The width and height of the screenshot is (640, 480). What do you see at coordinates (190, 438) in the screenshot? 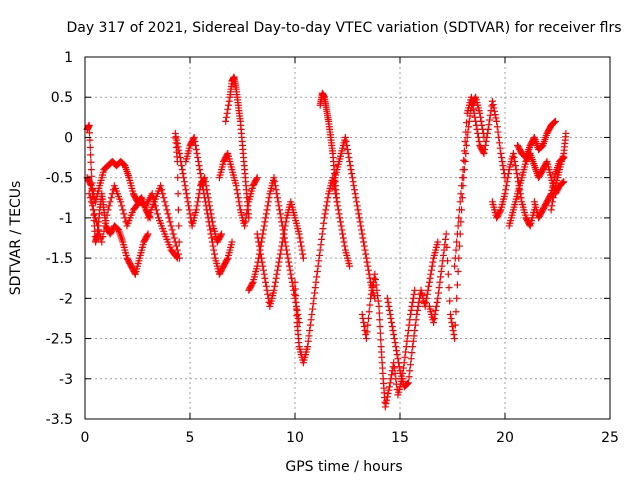
I see `x-tick-label: 5` at bounding box center [190, 438].